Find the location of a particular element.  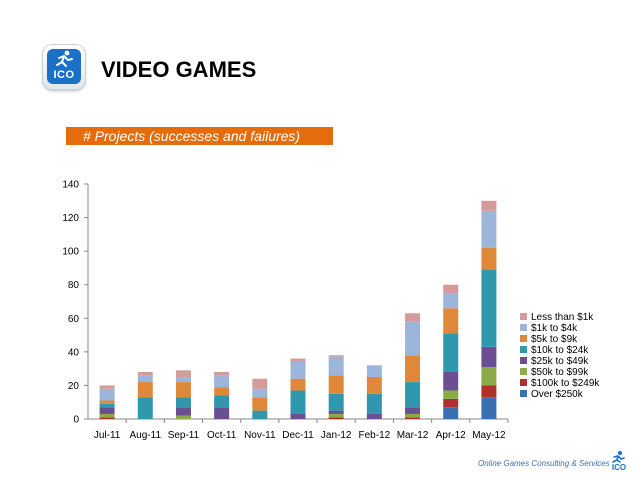

legend-label: $10k to $24k is located at coordinates (560, 350).